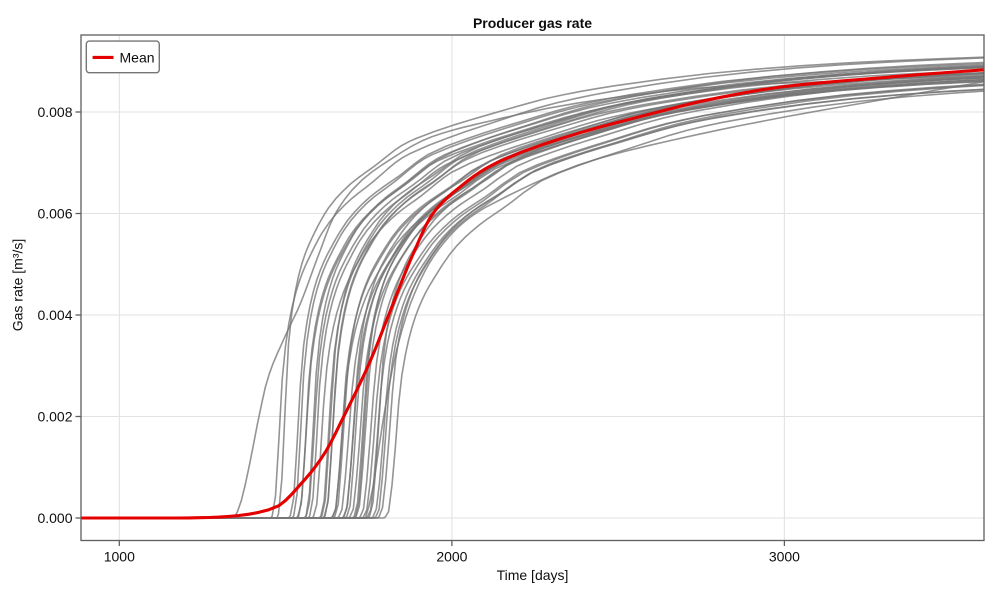  I want to click on svg-text: Producer gas rate, so click(532, 23).